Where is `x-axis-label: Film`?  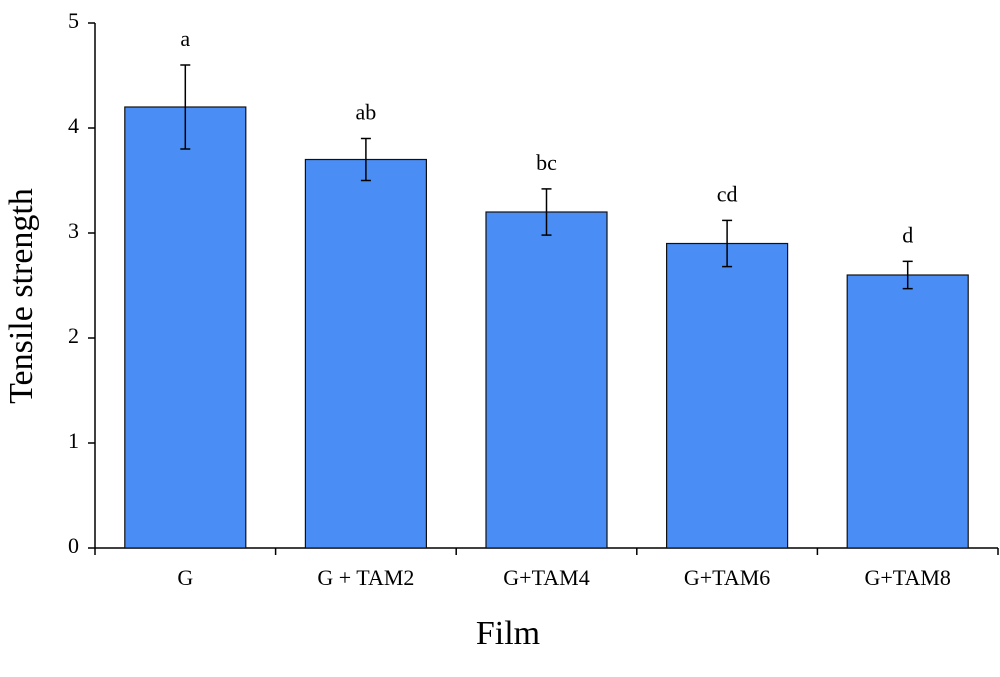
x-axis-label: Film is located at coordinates (508, 633).